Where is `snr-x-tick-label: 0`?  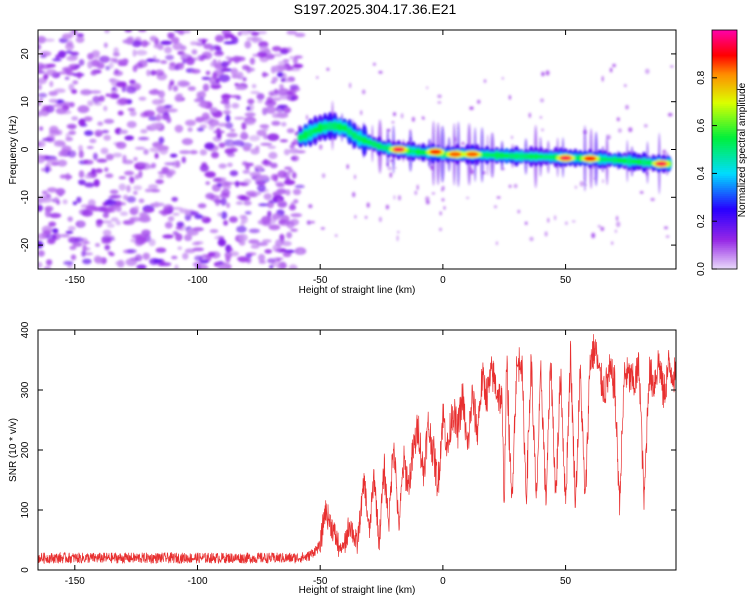 snr-x-tick-label: 0 is located at coordinates (443, 581).